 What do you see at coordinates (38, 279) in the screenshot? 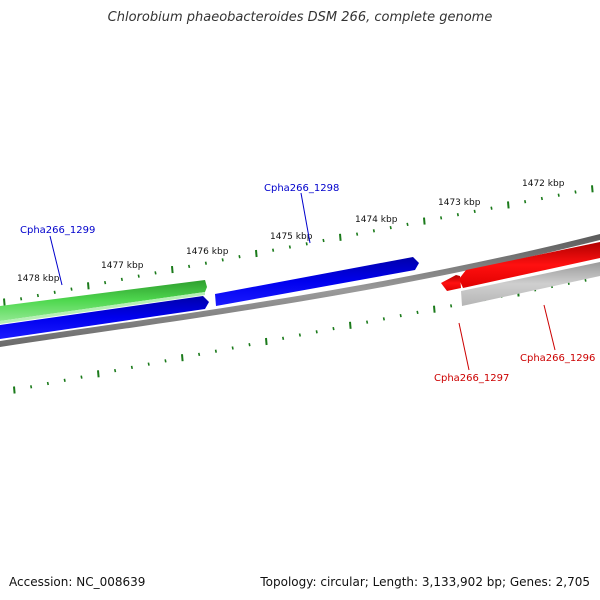
I see `tick-label-1478: 1478 kbp` at bounding box center [38, 279].